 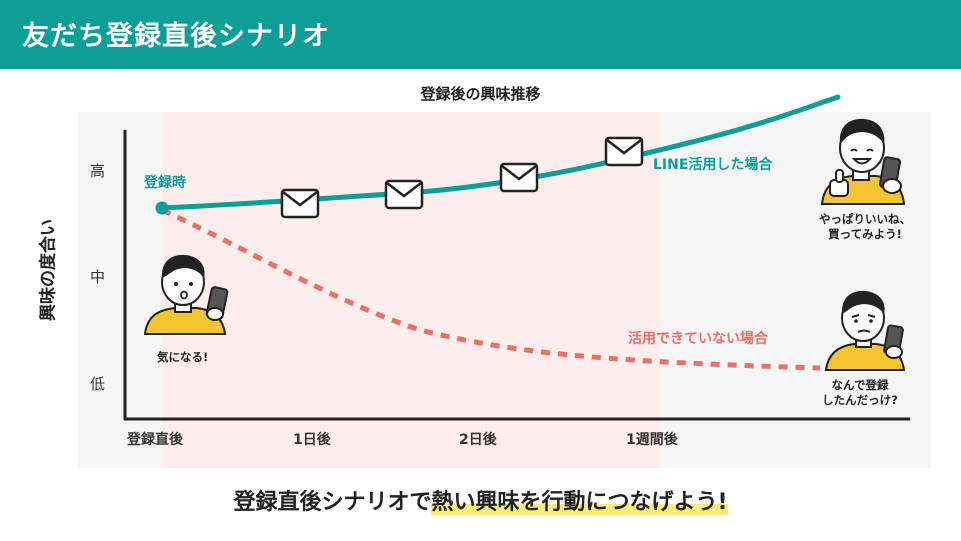 What do you see at coordinates (713, 165) in the screenshot?
I see `series-label-line-utilized: LINE活用した場合` at bounding box center [713, 165].